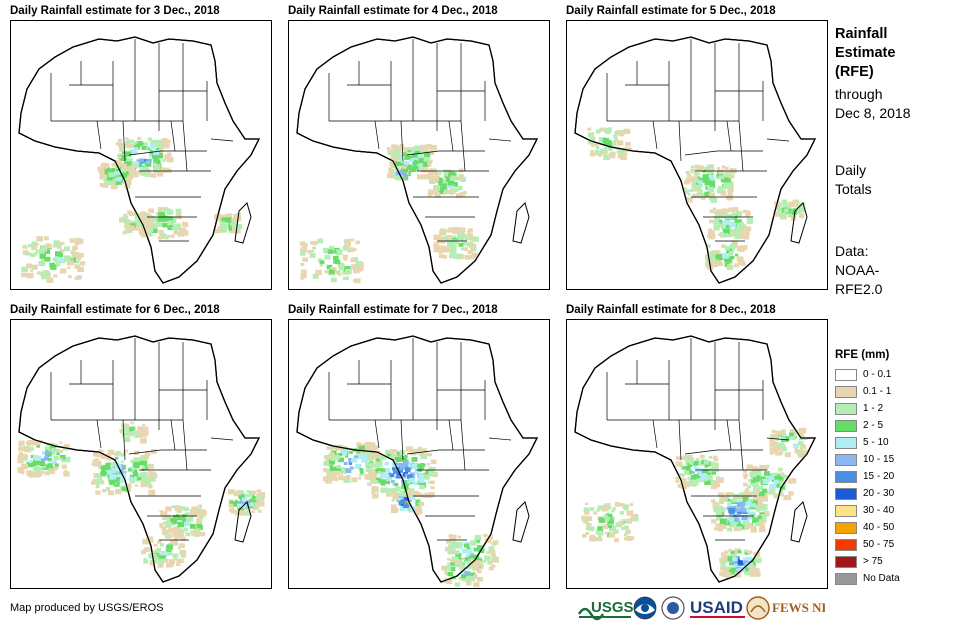 This screenshot has height=626, width=967. Describe the element at coordinates (895, 391) in the screenshot. I see `legend-item: 0.1 - 1` at that location.